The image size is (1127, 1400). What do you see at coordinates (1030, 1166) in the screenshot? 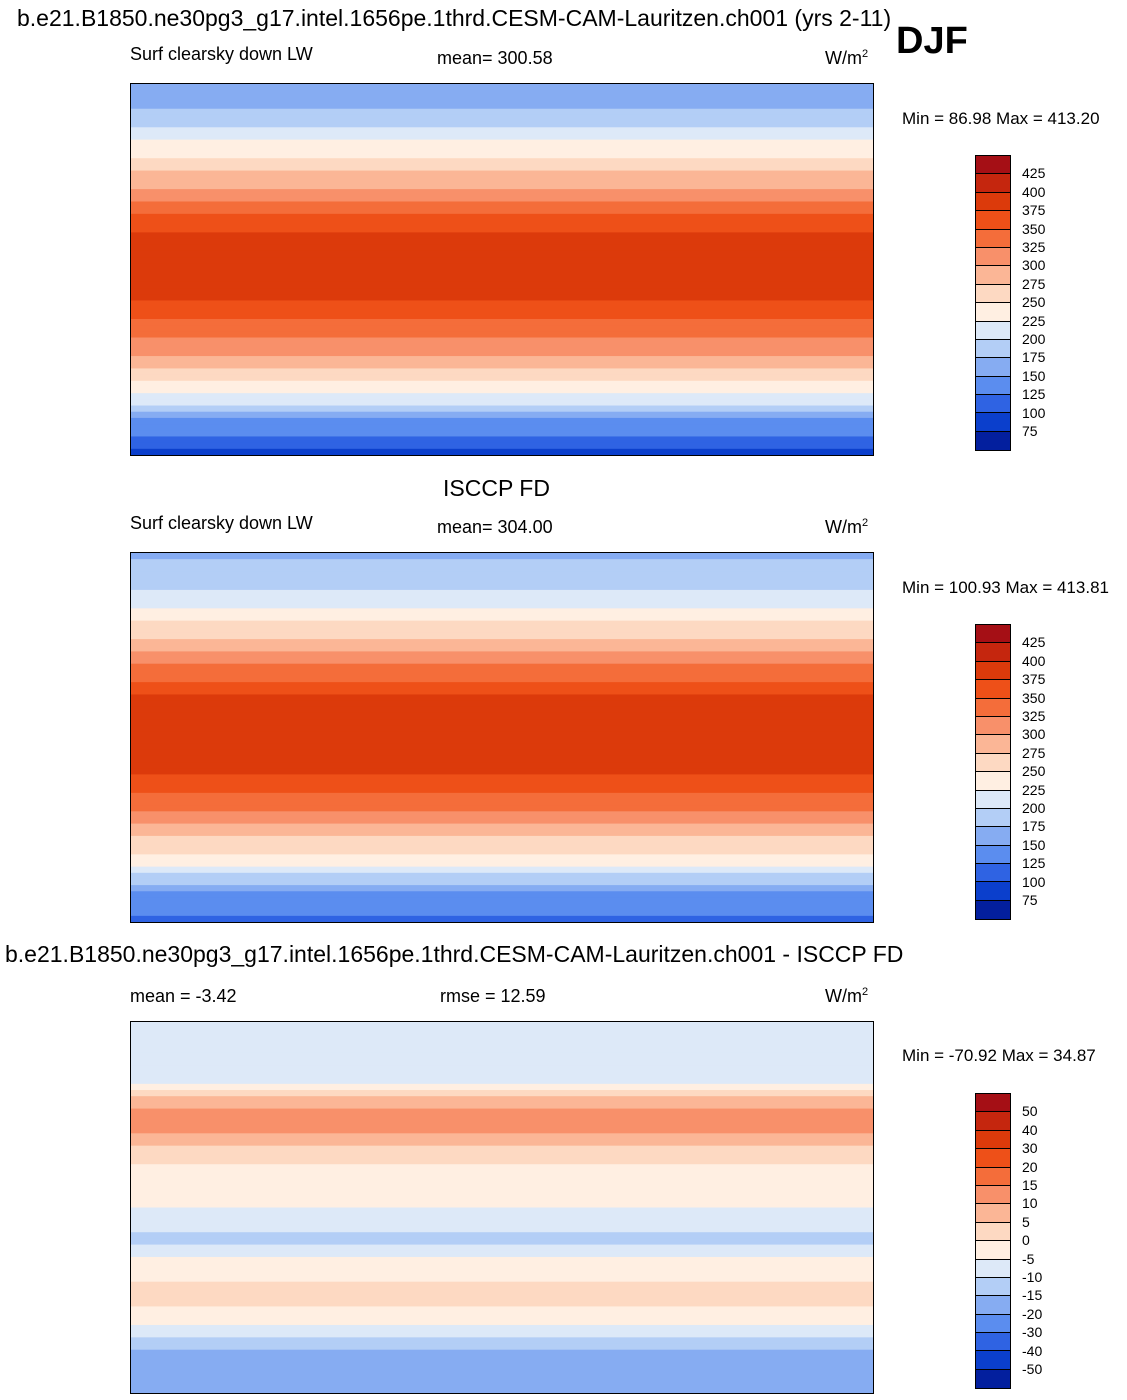
I see `colorbar-tick-label: 20` at bounding box center [1030, 1166].